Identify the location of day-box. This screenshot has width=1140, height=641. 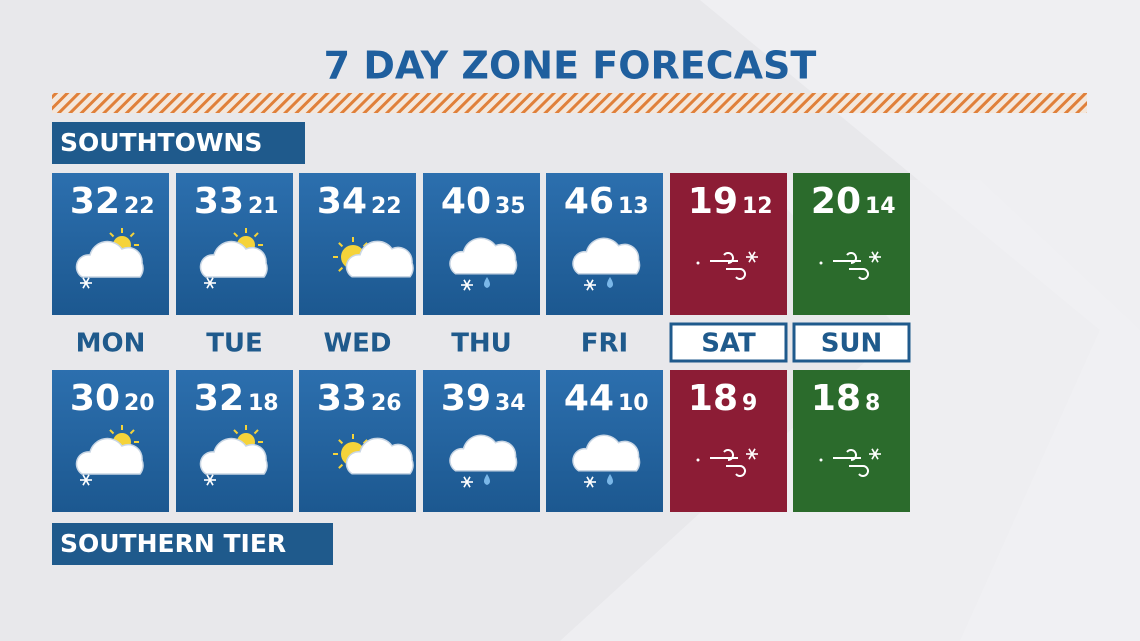
(851, 342).